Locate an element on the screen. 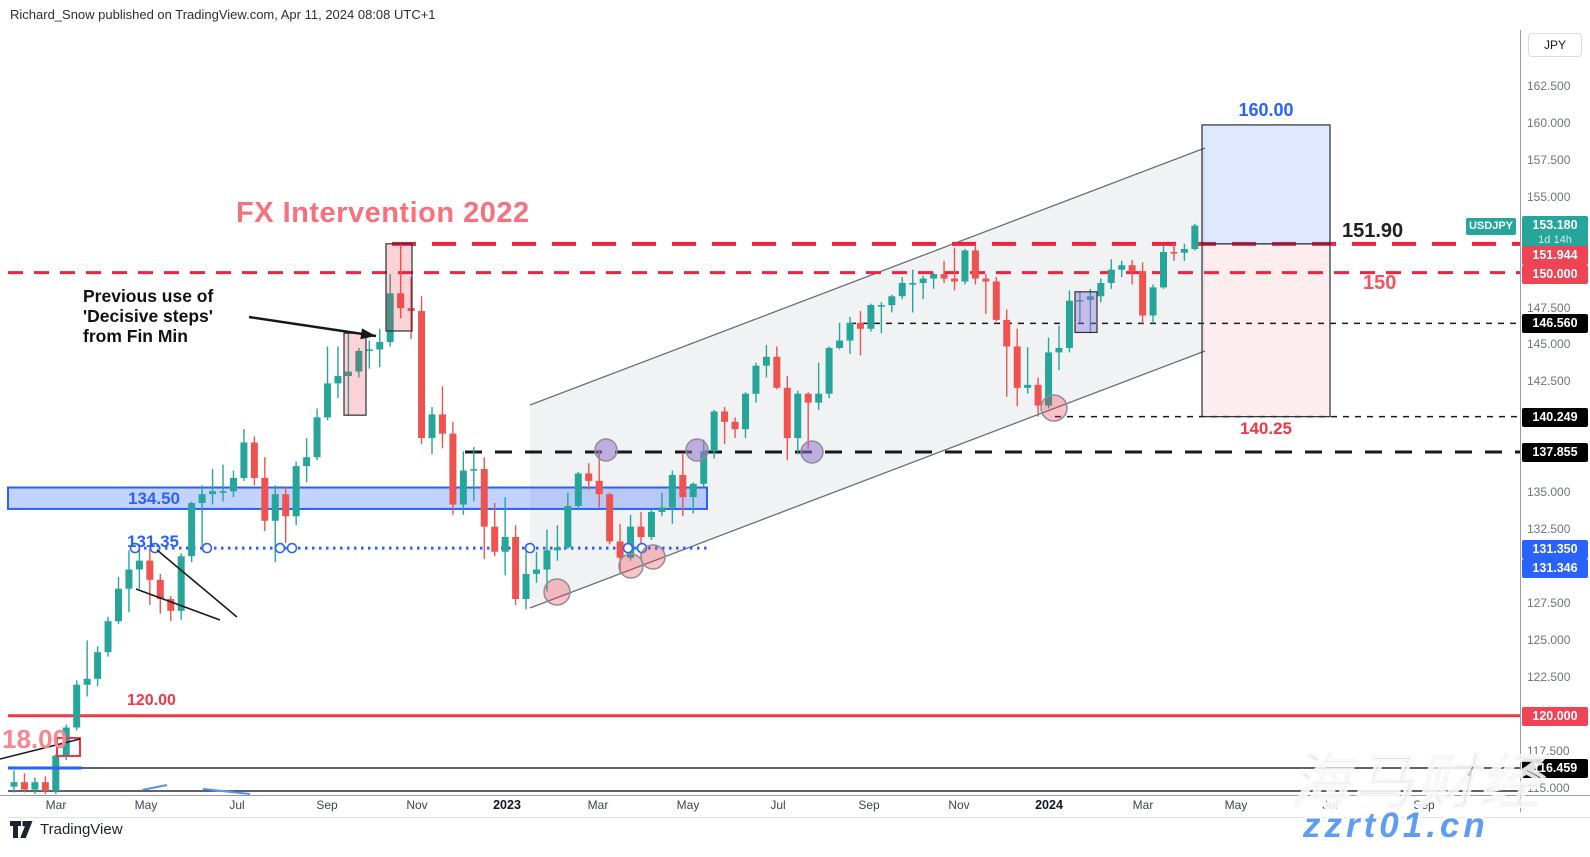 The width and height of the screenshot is (1590, 857). time-tick-label: Mar is located at coordinates (598, 805).